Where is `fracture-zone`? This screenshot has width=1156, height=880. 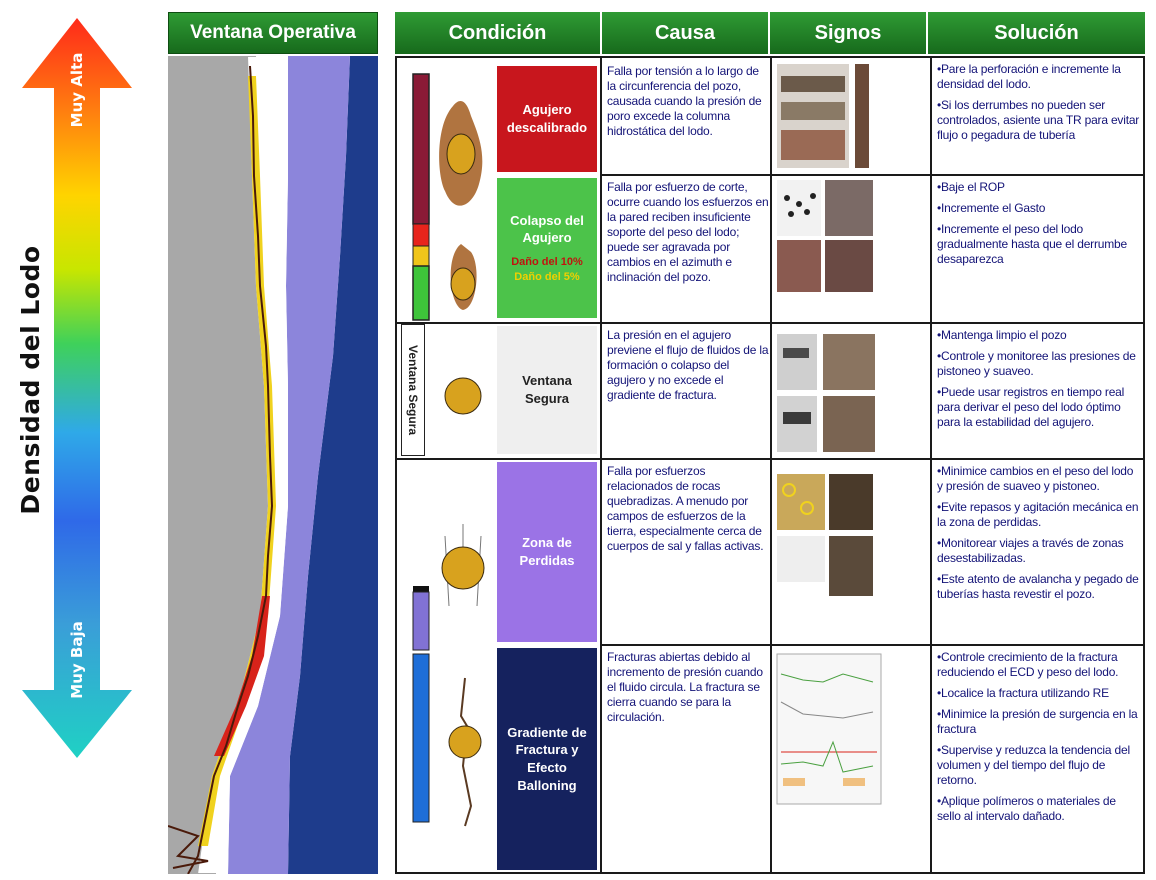
fracture-zone is located at coordinates (333, 465).